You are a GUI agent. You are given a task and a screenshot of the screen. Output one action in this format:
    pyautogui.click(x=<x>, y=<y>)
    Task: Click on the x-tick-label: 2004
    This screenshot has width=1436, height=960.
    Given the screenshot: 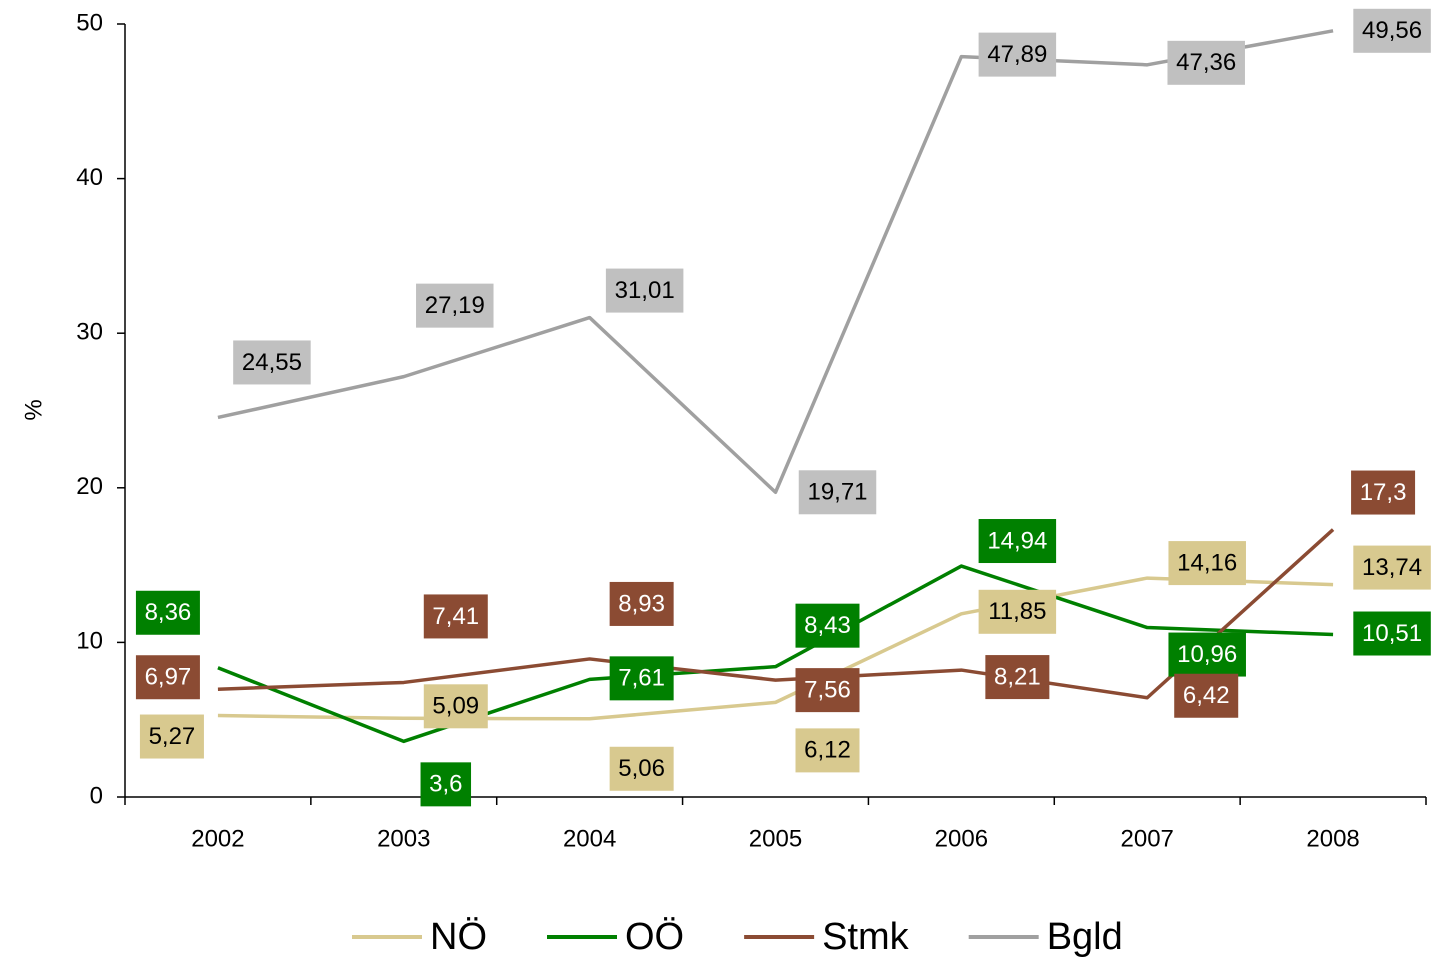 What is the action you would take?
    pyautogui.click(x=589, y=838)
    